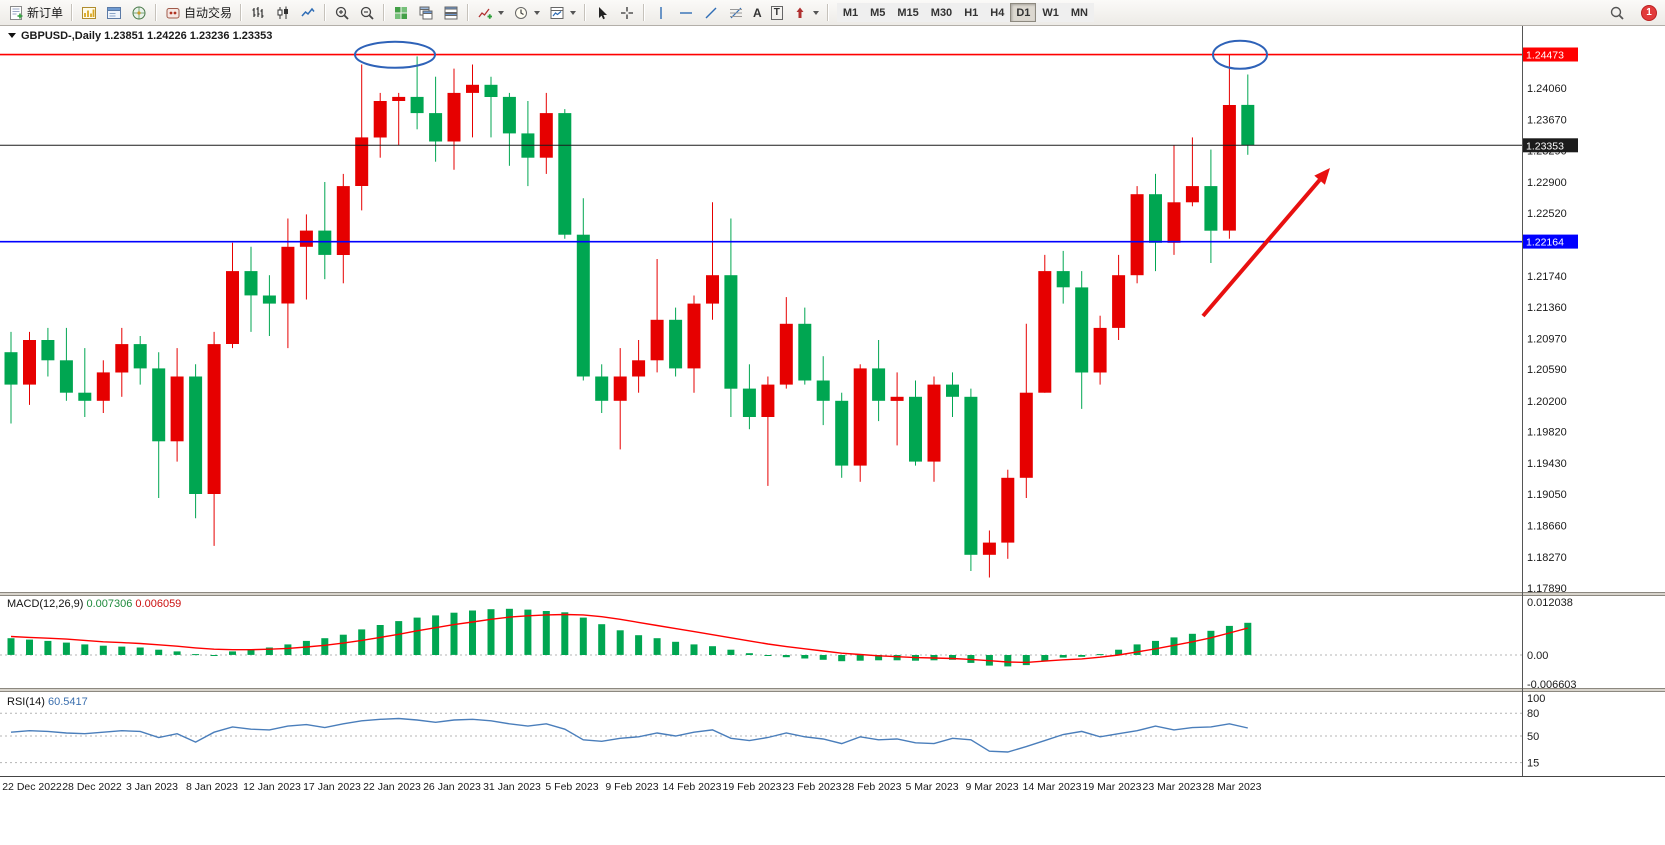 This screenshot has height=845, width=1665. Describe the element at coordinates (872, 787) in the screenshot. I see `date-tick: 28 Feb 2023` at that location.